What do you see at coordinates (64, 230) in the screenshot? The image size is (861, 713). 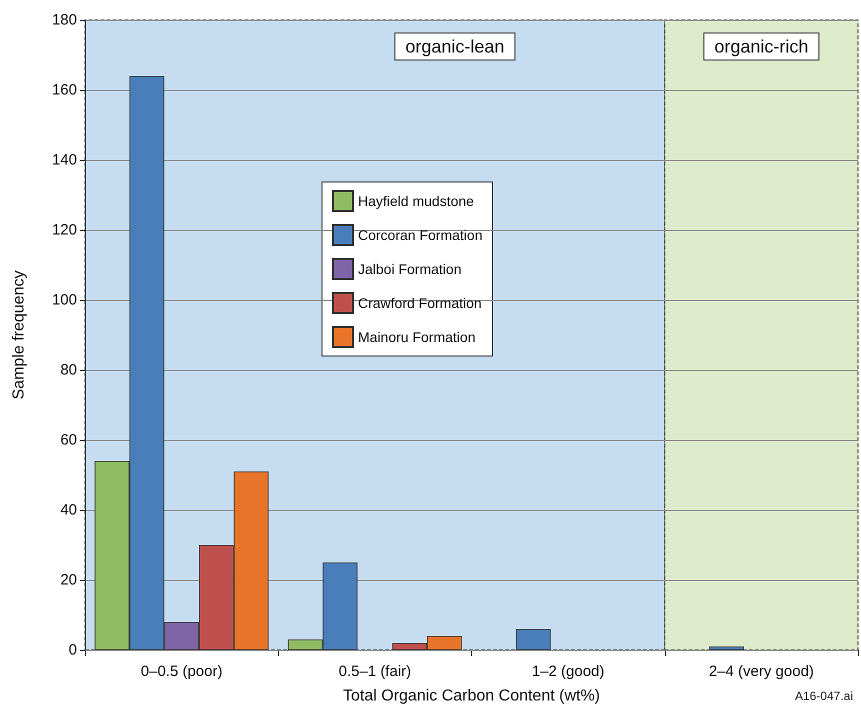 I see `y-tick-label: 120` at bounding box center [64, 230].